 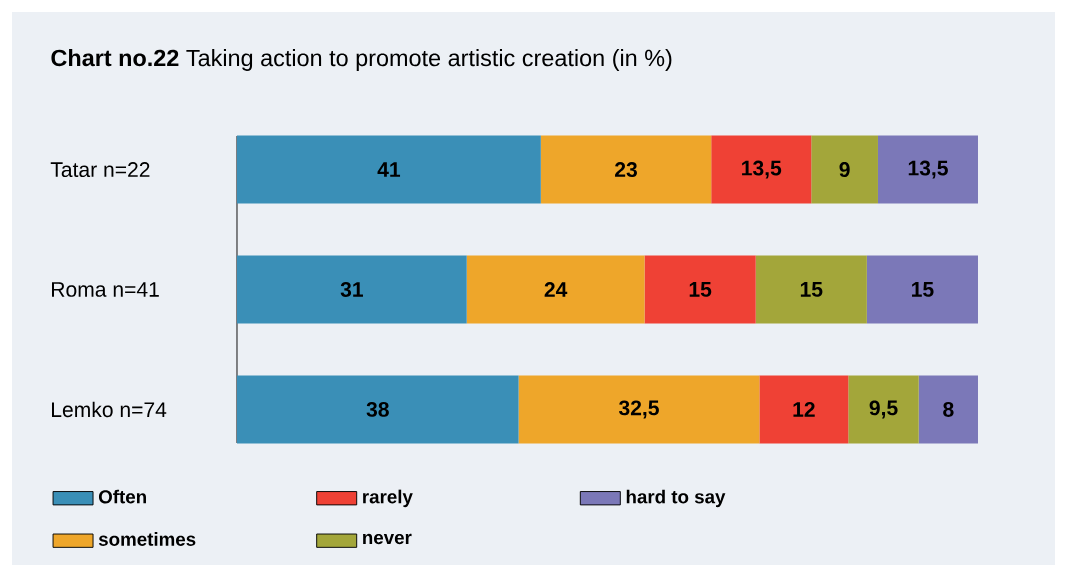 What do you see at coordinates (105, 289) in the screenshot?
I see `y-tick-label: Roma n=41` at bounding box center [105, 289].